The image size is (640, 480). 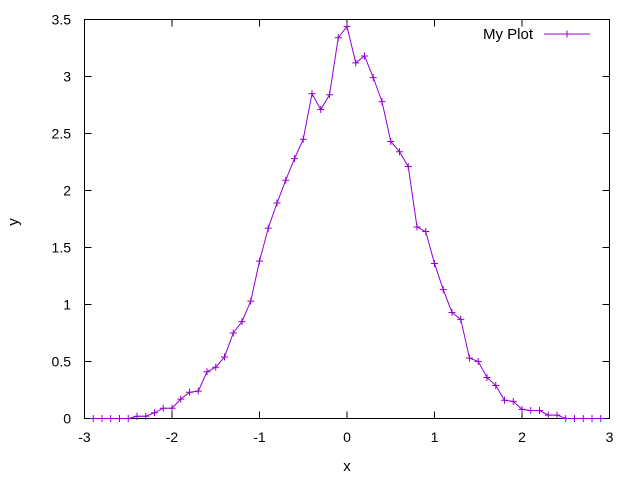 I want to click on y-tick-label: 0.5, so click(x=62, y=362).